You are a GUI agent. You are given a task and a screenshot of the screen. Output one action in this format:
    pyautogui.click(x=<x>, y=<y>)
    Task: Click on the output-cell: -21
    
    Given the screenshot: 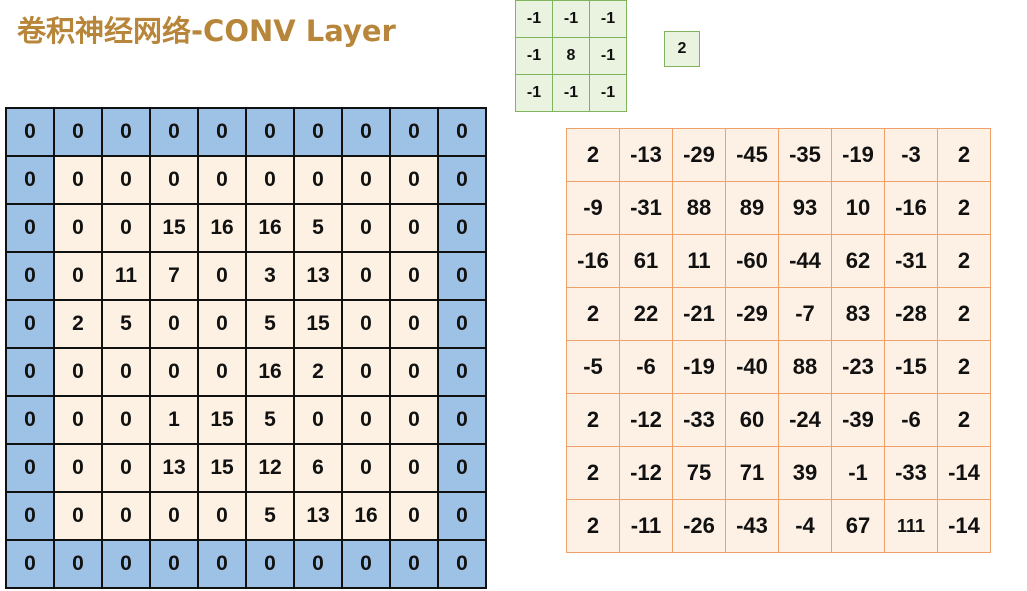 What is the action you would take?
    pyautogui.click(x=699, y=314)
    